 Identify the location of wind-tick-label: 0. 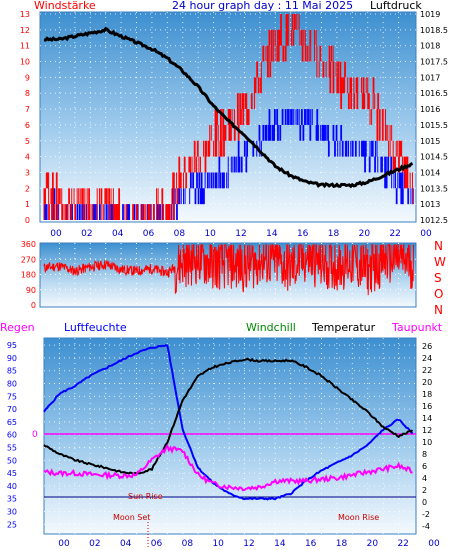
(27, 220).